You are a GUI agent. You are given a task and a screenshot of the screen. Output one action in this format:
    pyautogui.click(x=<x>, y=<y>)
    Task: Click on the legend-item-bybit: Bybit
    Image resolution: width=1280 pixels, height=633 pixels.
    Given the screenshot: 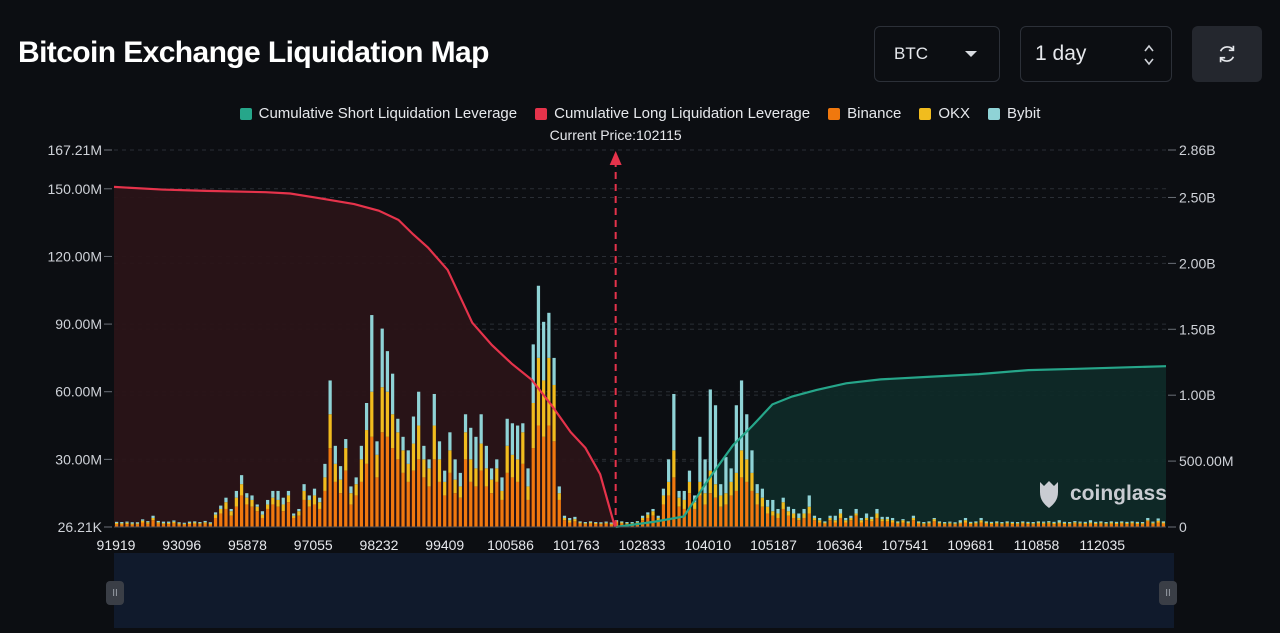 What is the action you would take?
    pyautogui.click(x=1014, y=113)
    